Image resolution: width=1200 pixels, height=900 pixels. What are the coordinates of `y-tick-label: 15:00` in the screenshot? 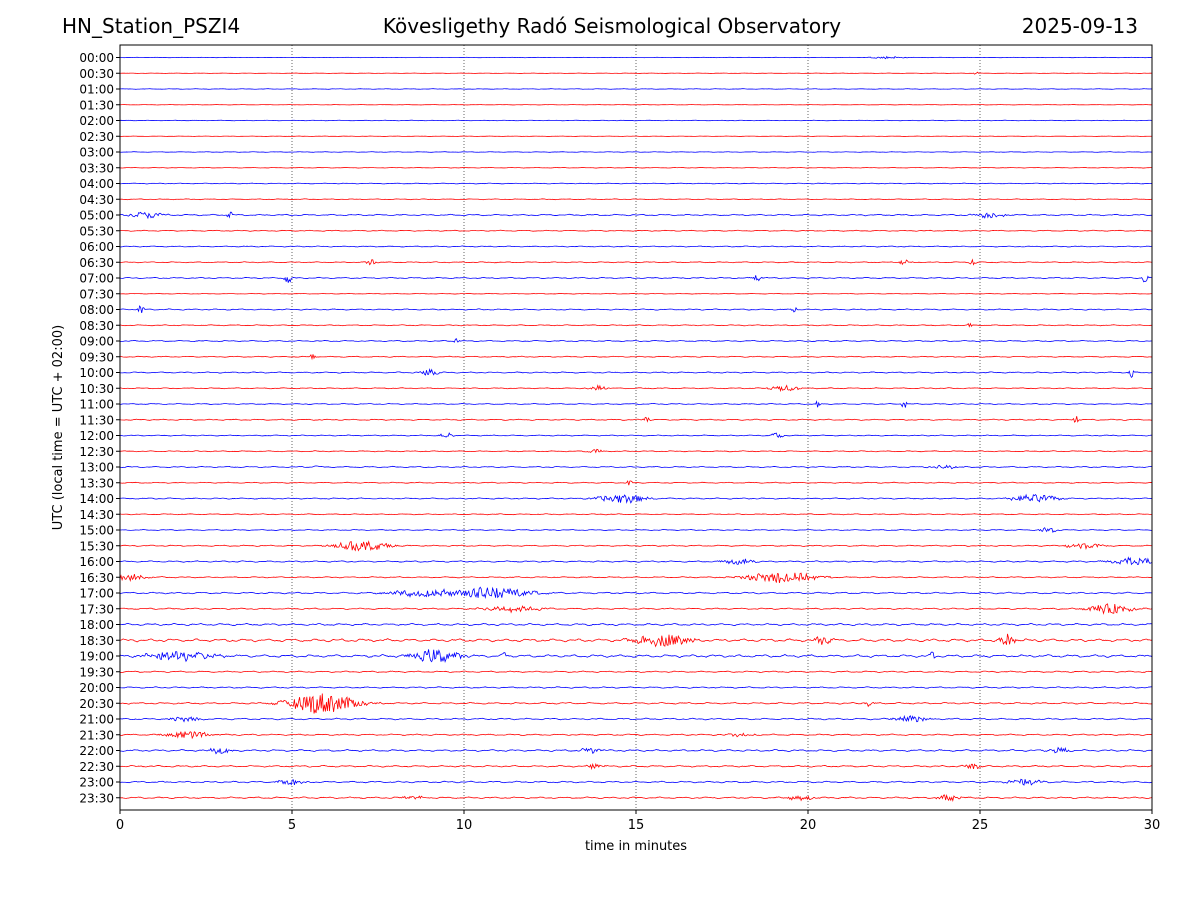 It's located at (96, 531).